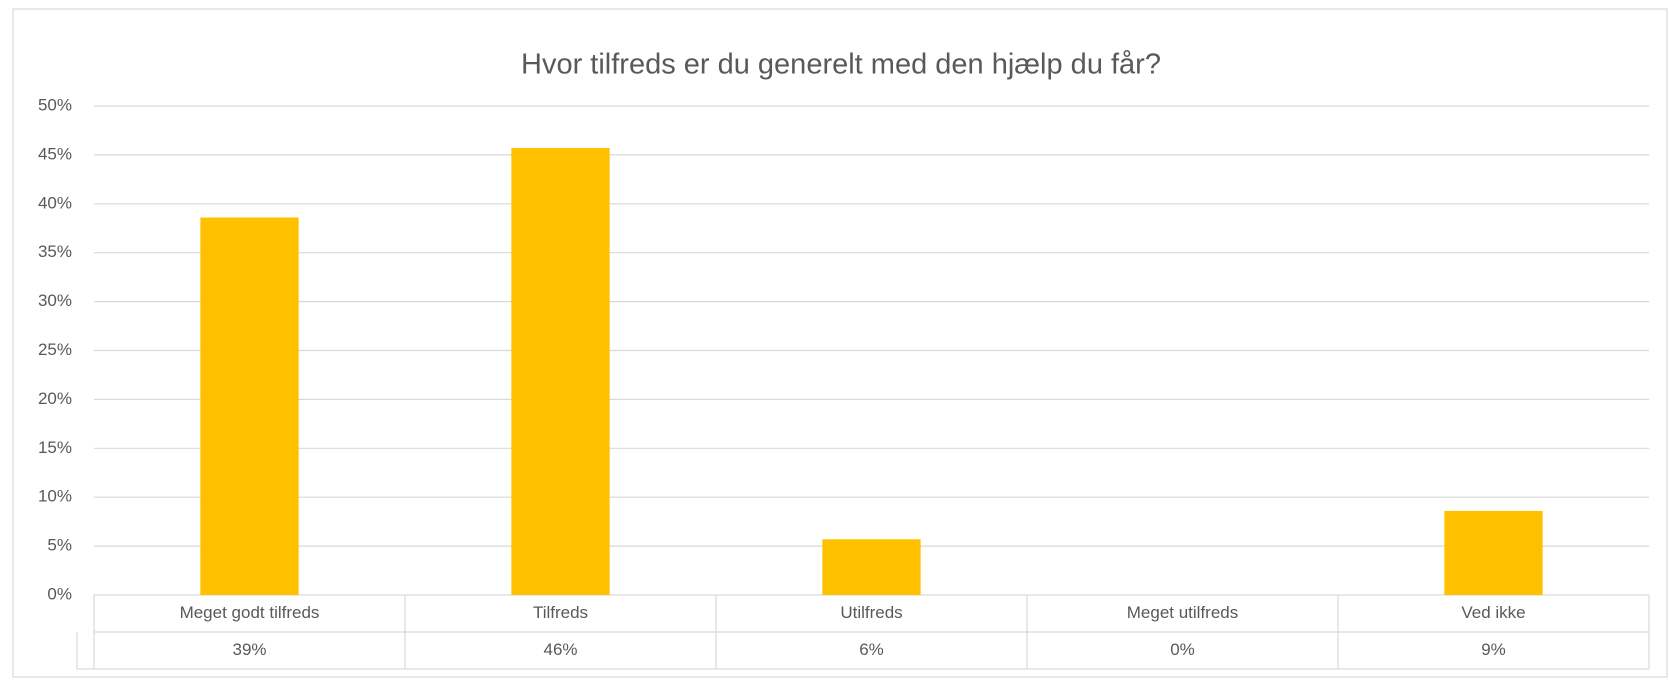 The width and height of the screenshot is (1670, 680). What do you see at coordinates (1183, 612) in the screenshot?
I see `x-tick-label: Meget utilfreds` at bounding box center [1183, 612].